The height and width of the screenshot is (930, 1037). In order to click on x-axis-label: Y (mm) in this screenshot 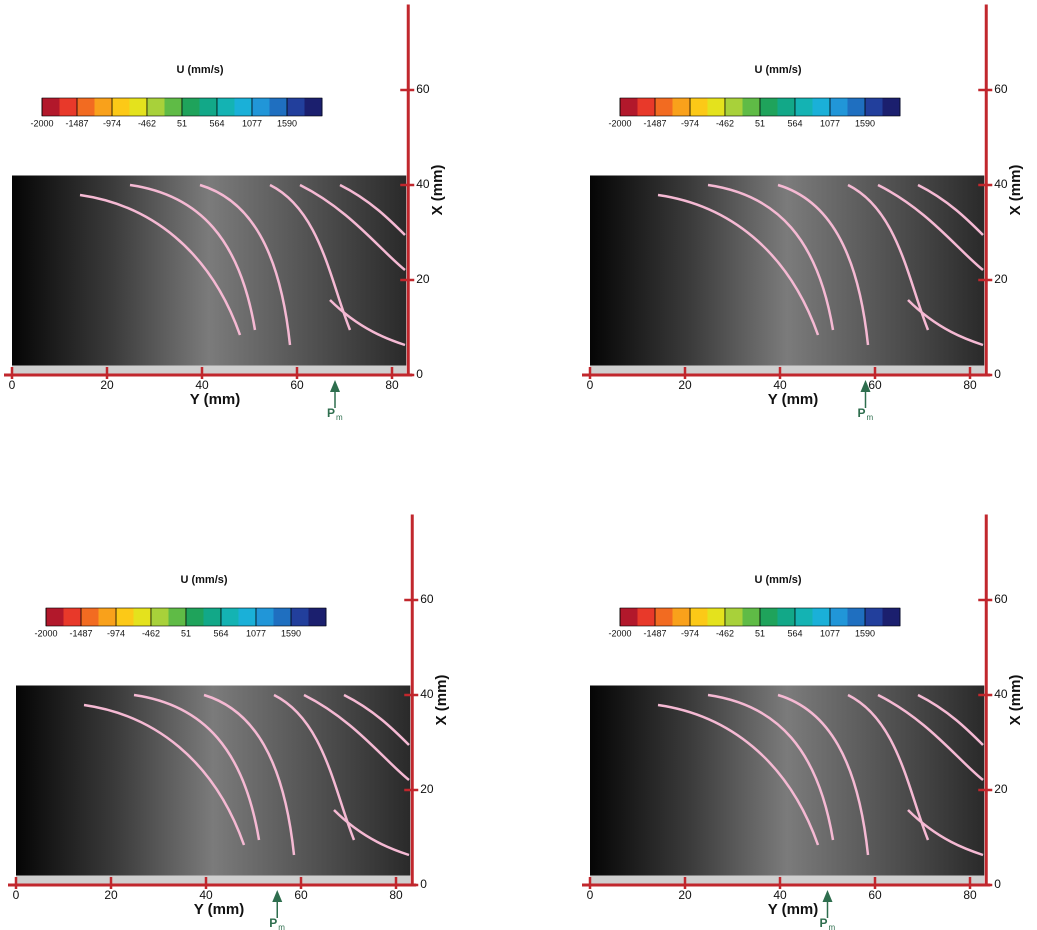, I will do `click(219, 909)`.